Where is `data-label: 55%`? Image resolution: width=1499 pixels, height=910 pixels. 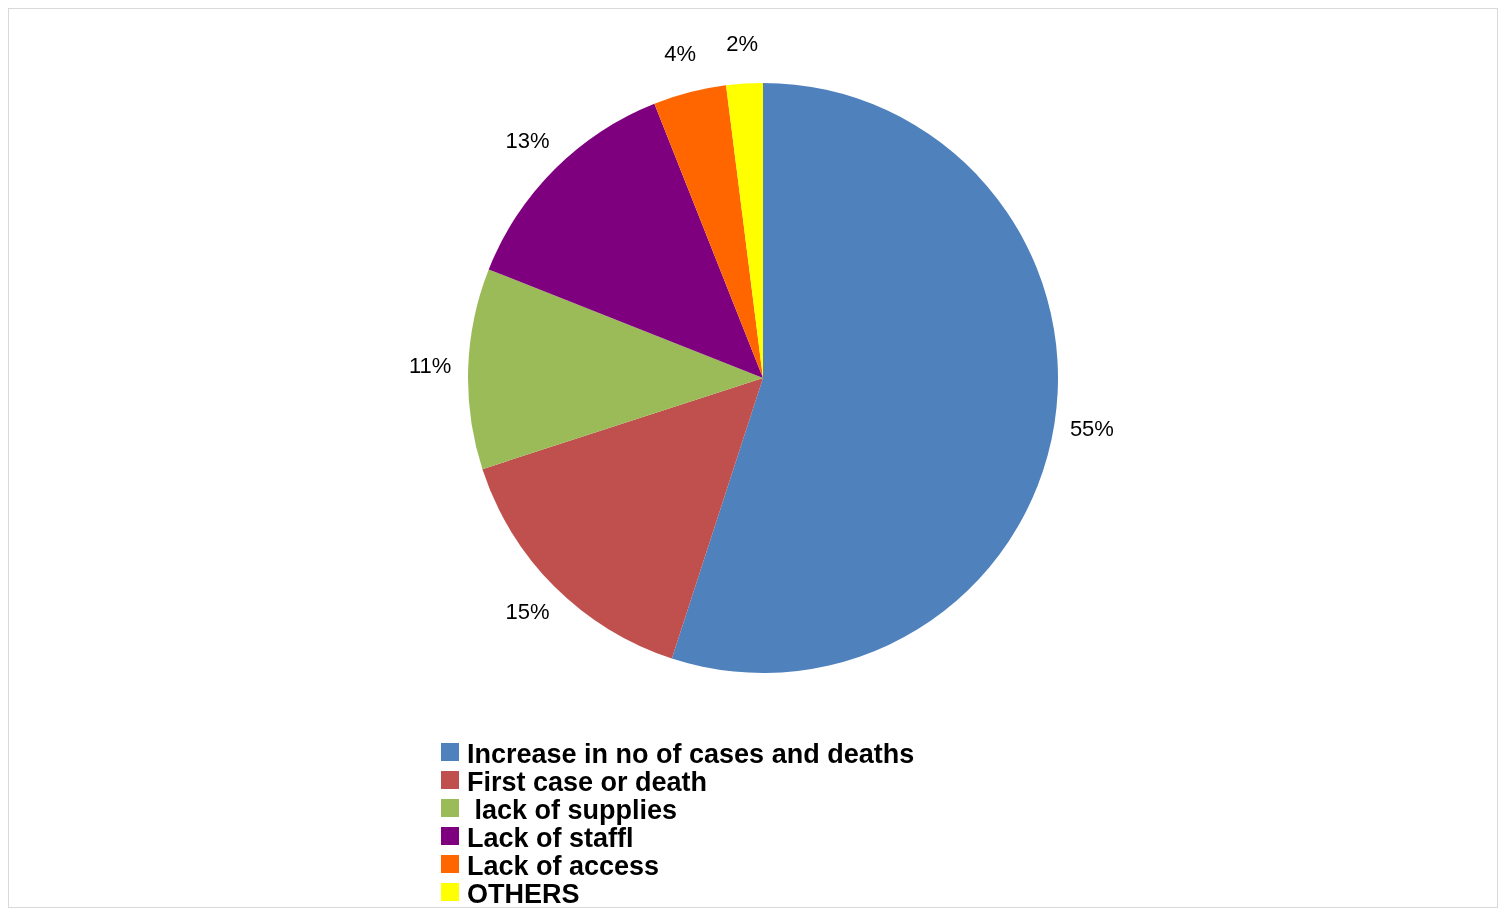
data-label: 55% is located at coordinates (1091, 428).